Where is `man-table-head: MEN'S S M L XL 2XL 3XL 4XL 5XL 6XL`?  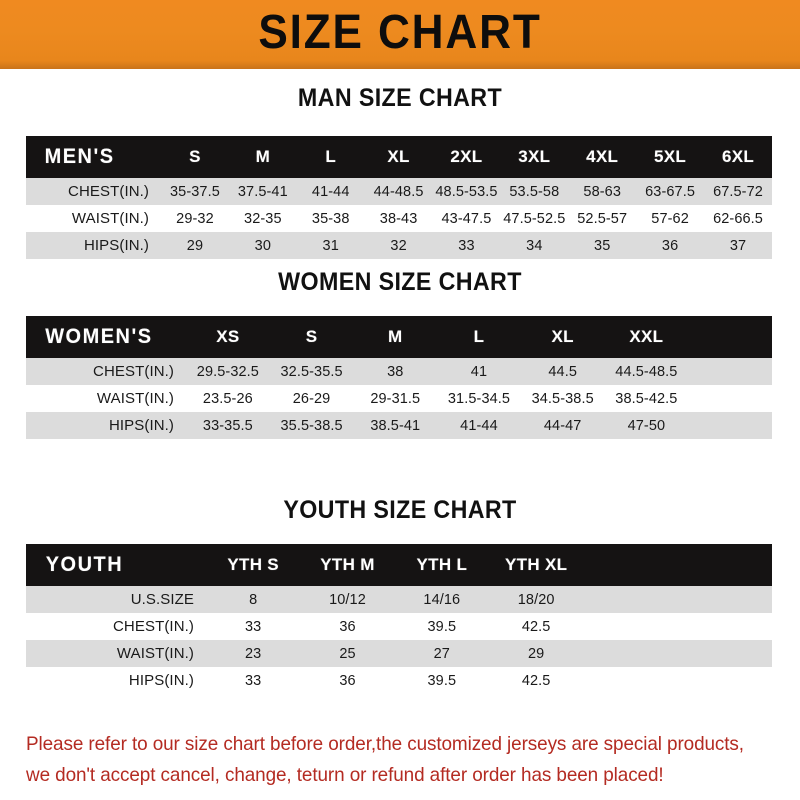 man-table-head: MEN'S S M L XL 2XL 3XL 4XL 5XL 6XL is located at coordinates (399, 157).